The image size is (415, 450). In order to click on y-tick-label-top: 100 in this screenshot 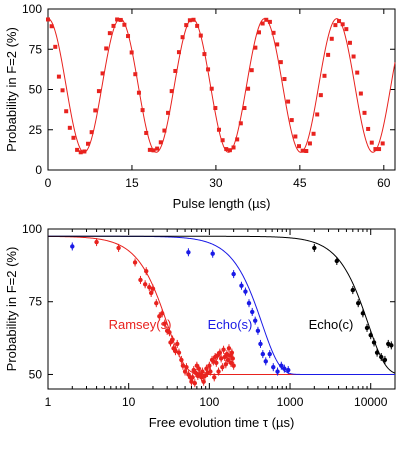, I will do `click(32, 9)`.